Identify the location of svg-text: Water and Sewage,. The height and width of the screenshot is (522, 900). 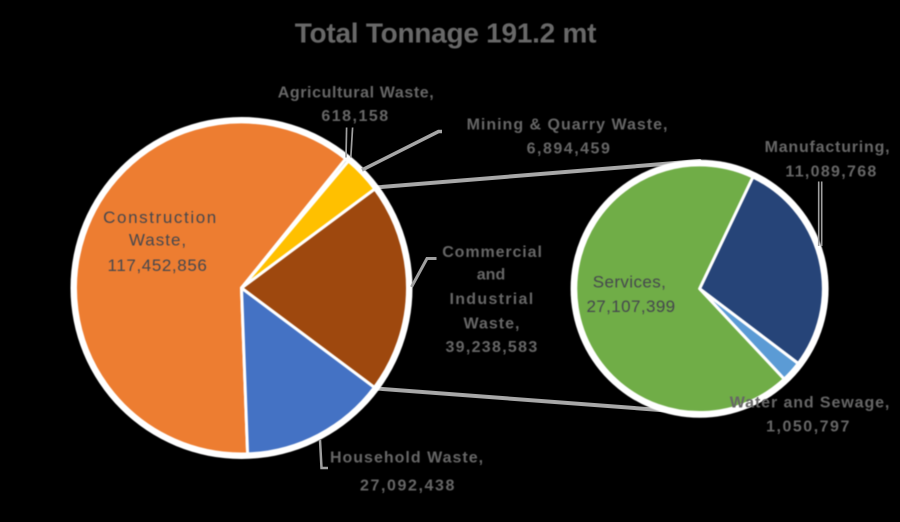
(810, 403).